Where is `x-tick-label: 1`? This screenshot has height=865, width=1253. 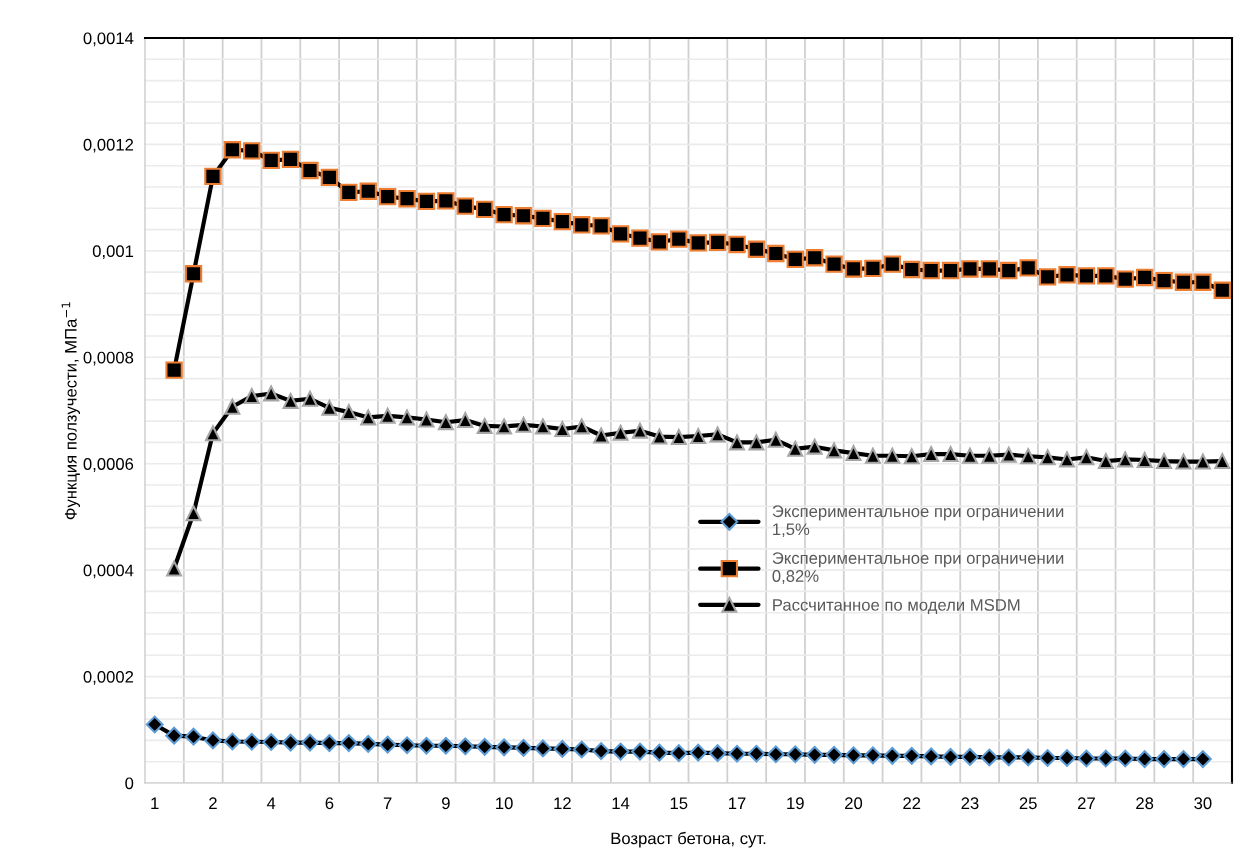 x-tick-label: 1 is located at coordinates (155, 803).